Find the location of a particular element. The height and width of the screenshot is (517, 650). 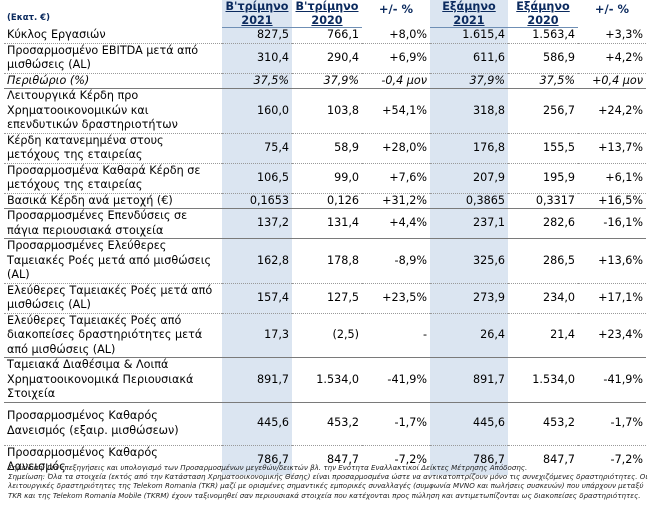

row-value: 155,5 is located at coordinates (543, 147).